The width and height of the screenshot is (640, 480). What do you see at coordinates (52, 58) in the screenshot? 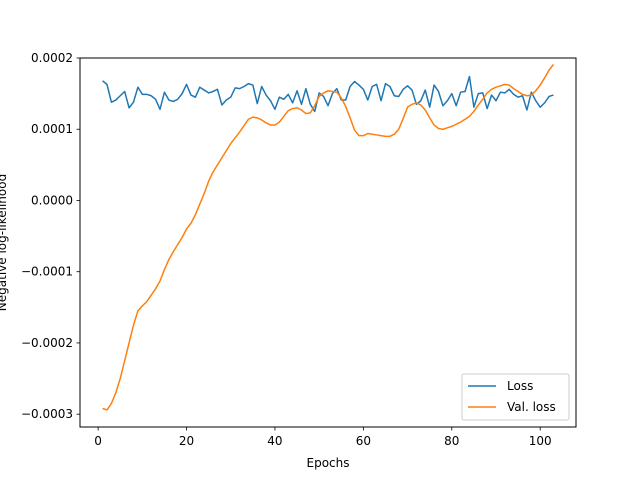
I see `y-tick-label: 0.0002` at bounding box center [52, 58].